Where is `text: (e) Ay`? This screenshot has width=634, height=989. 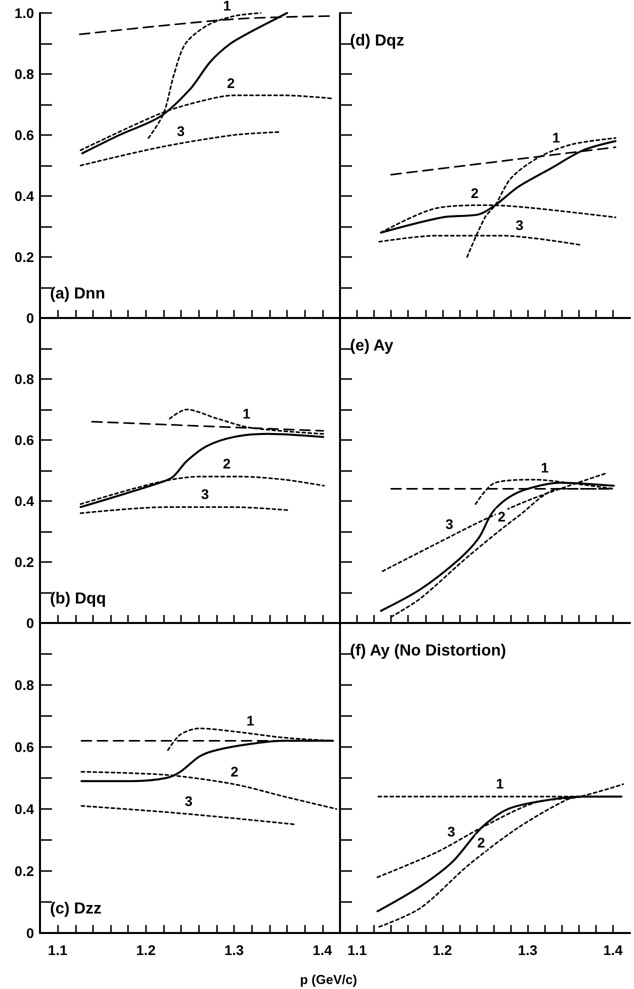
text: (e) Ay is located at coordinates (372, 346).